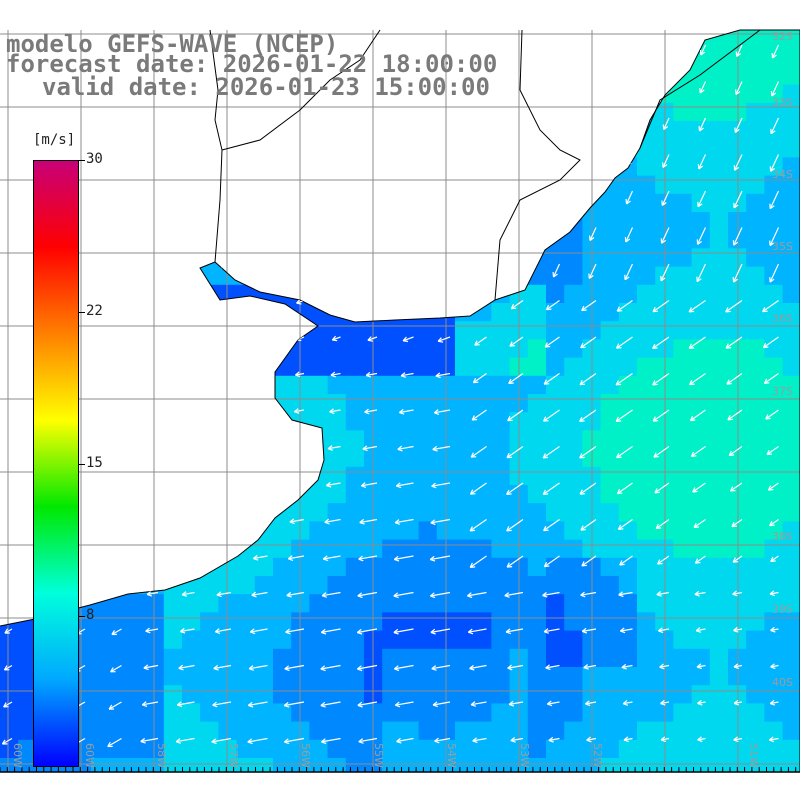 The image size is (800, 800). What do you see at coordinates (216, 146) in the screenshot?
I see `border-line` at bounding box center [216, 146].